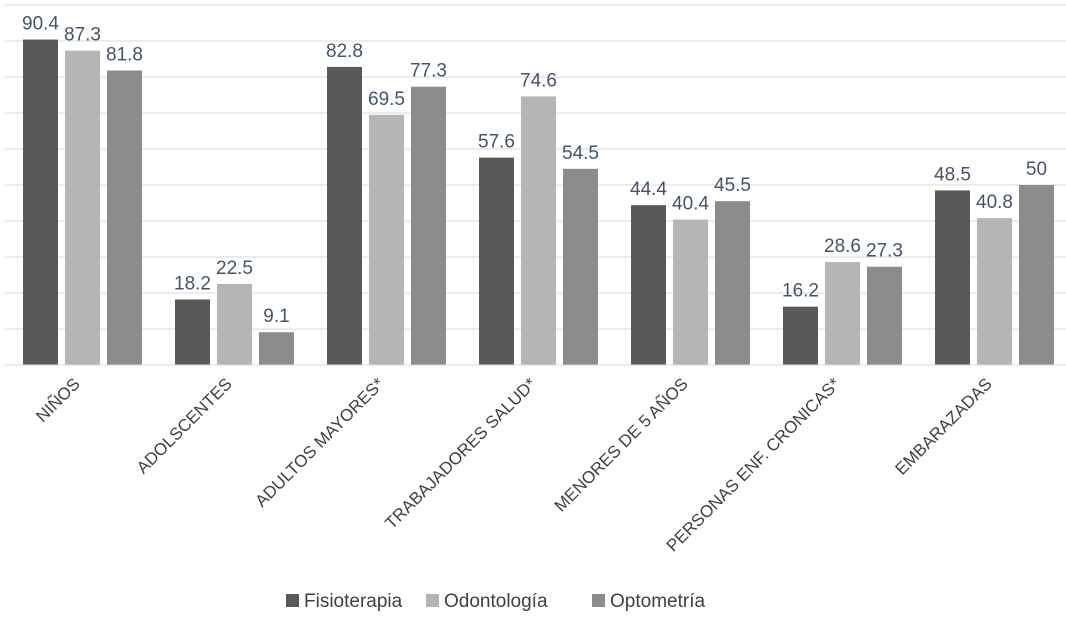 The height and width of the screenshot is (617, 1066). Describe the element at coordinates (621, 444) in the screenshot. I see `x-tick-label: MENORES DE 5 AÑOS` at that location.